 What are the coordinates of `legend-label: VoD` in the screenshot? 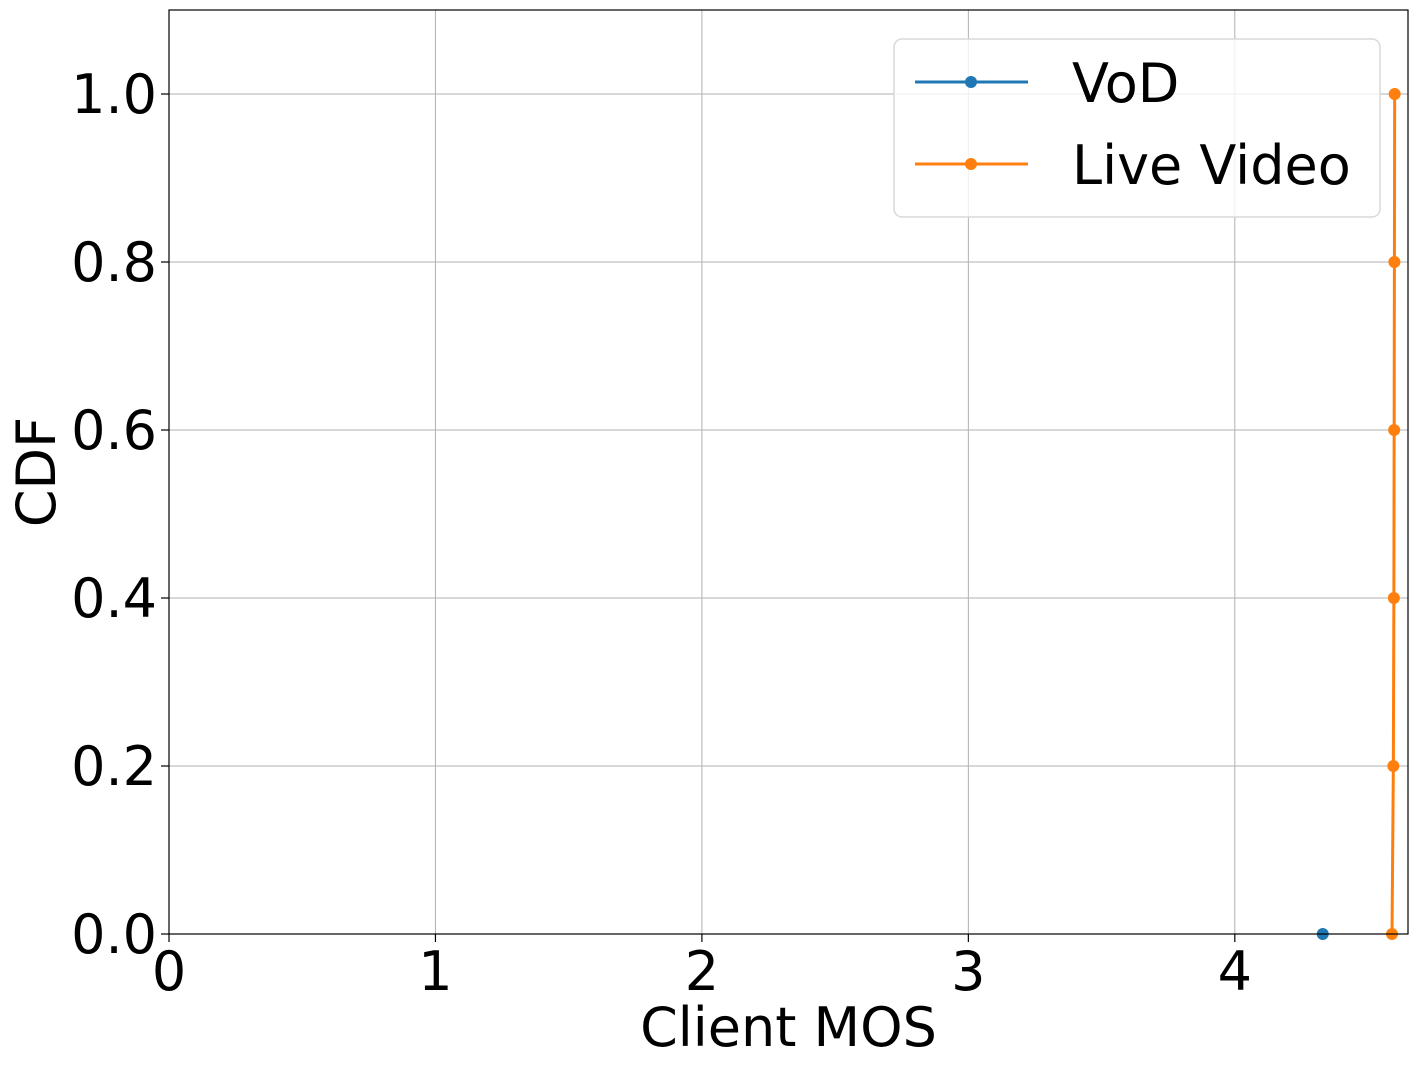 It's located at (1125, 83).